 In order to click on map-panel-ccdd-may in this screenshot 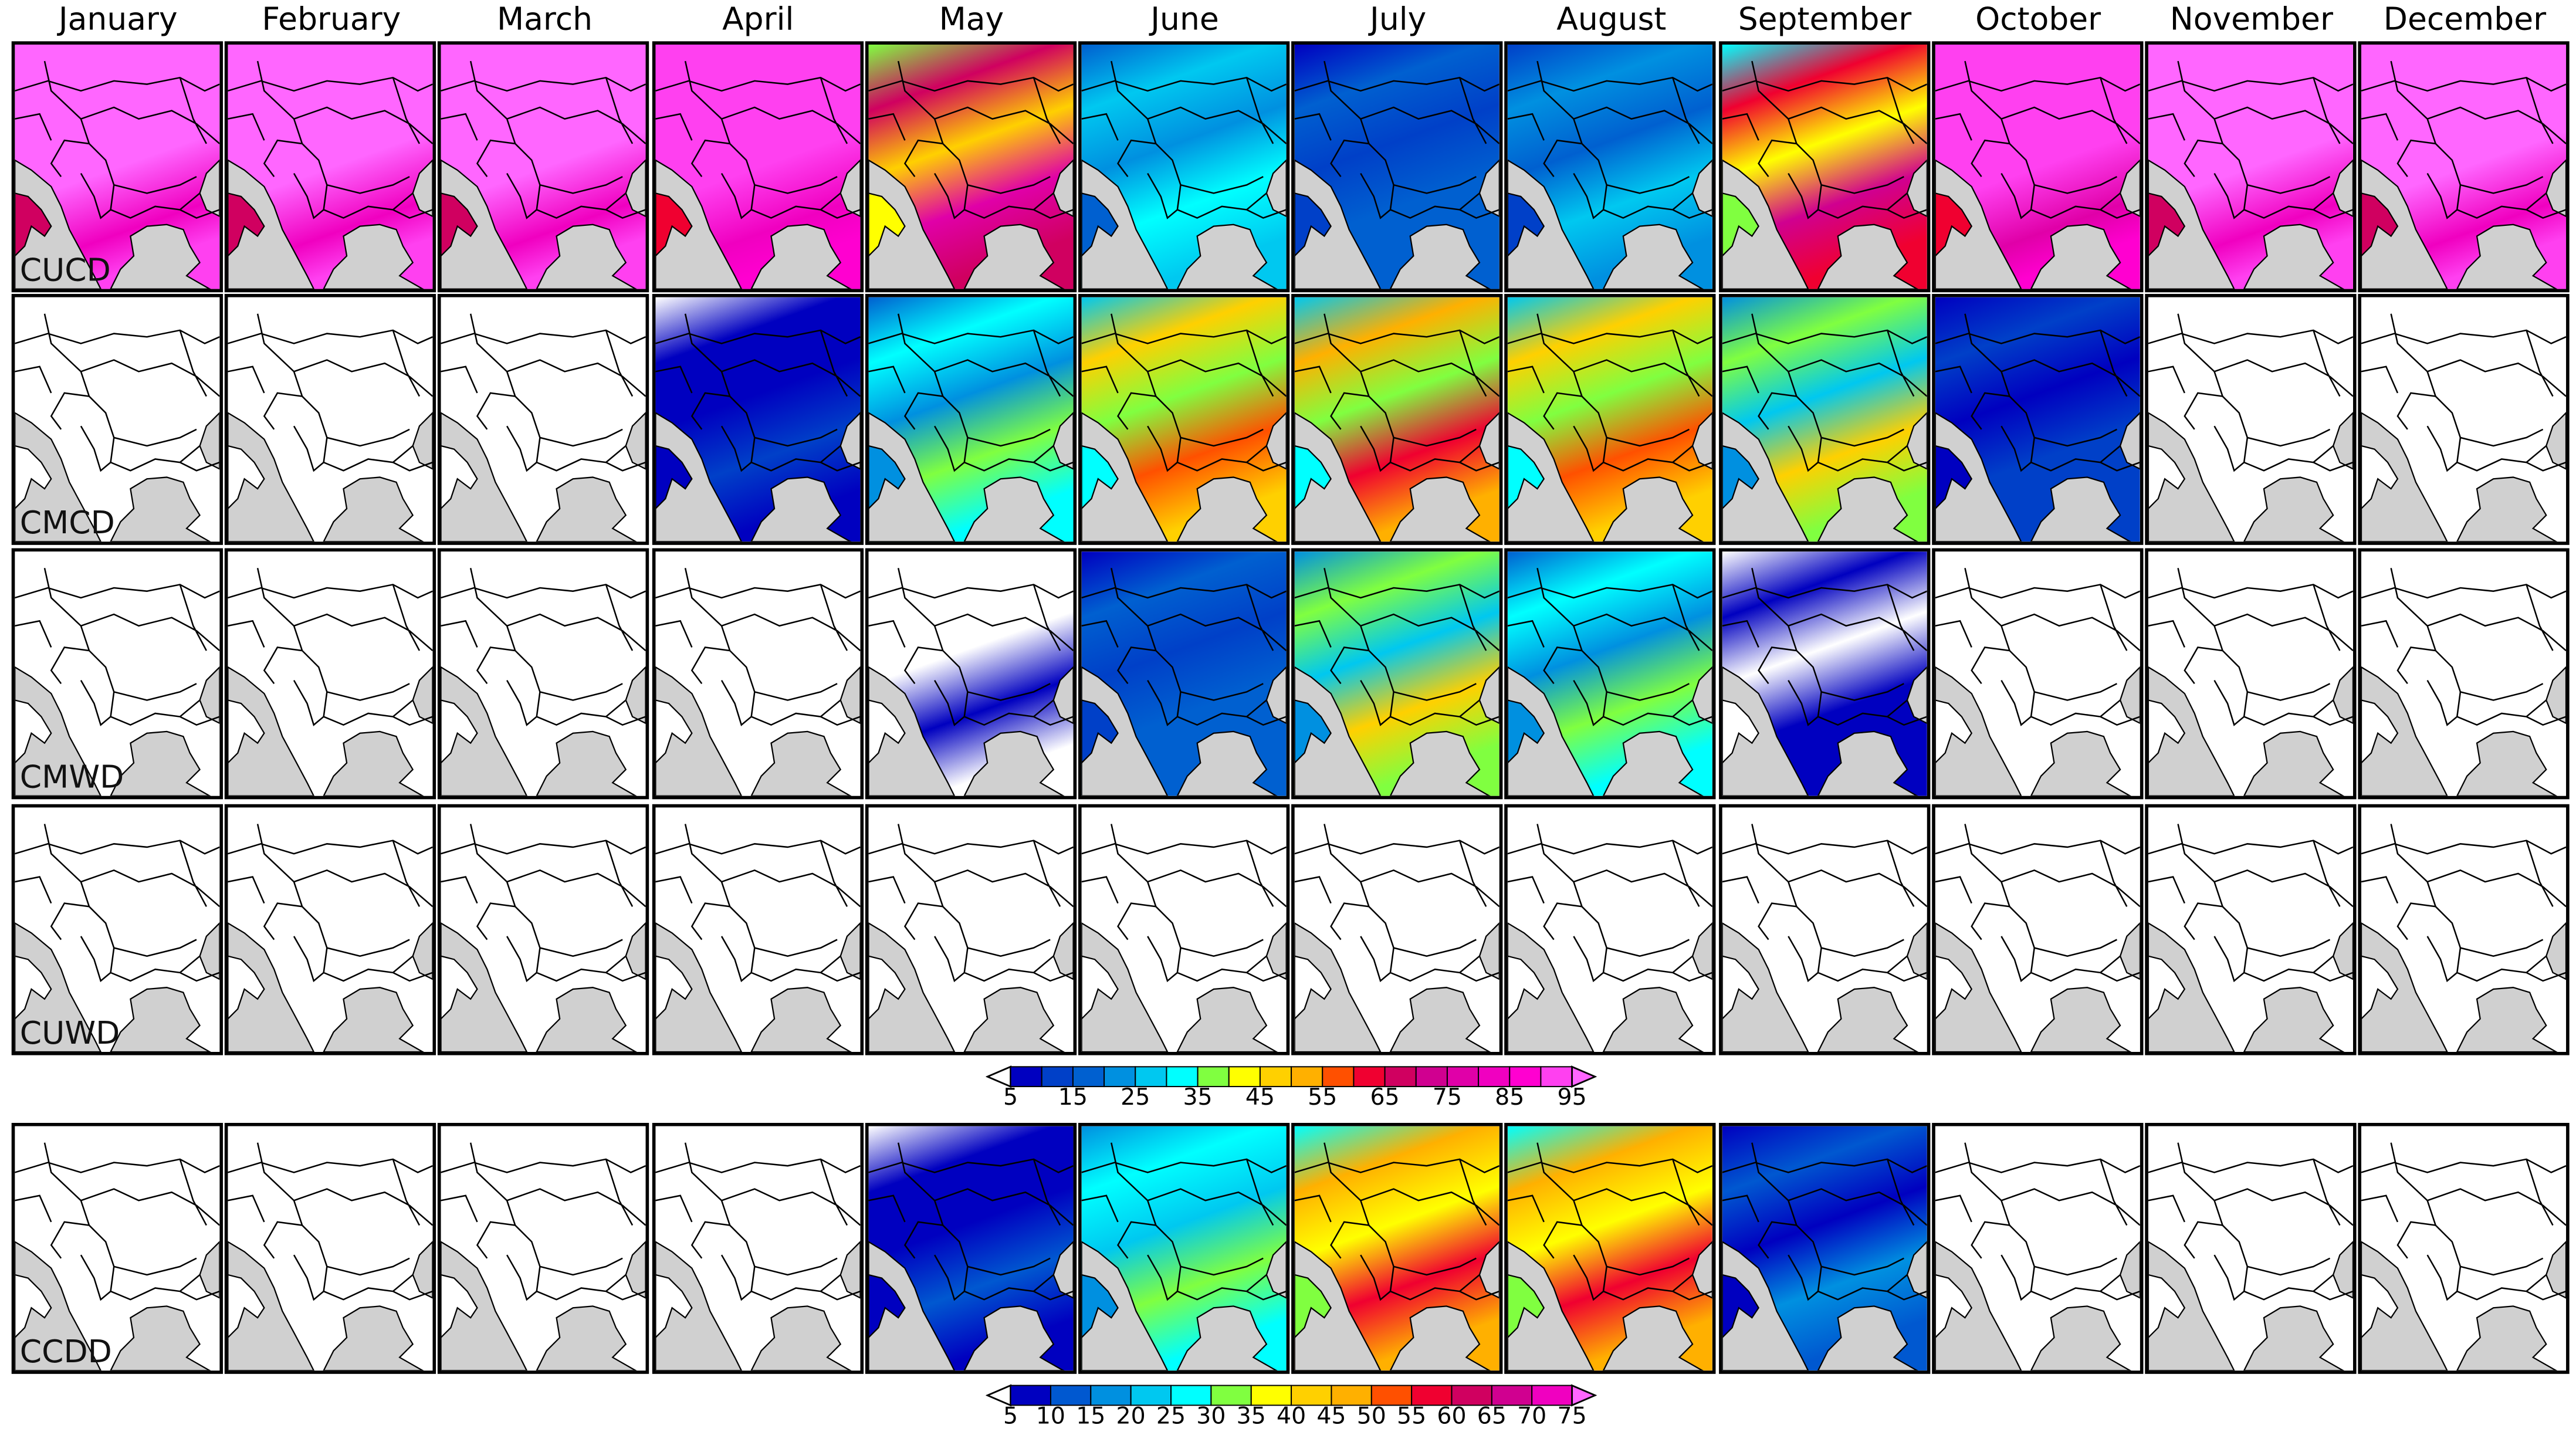, I will do `click(971, 1248)`.